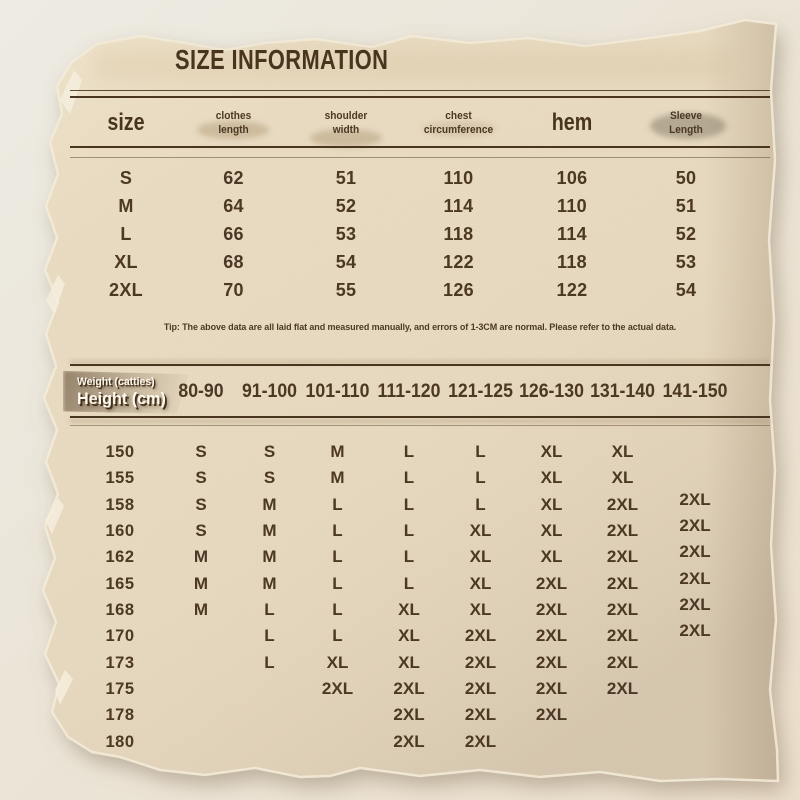  Describe the element at coordinates (458, 290) in the screenshot. I see `value-cell: 126` at that location.